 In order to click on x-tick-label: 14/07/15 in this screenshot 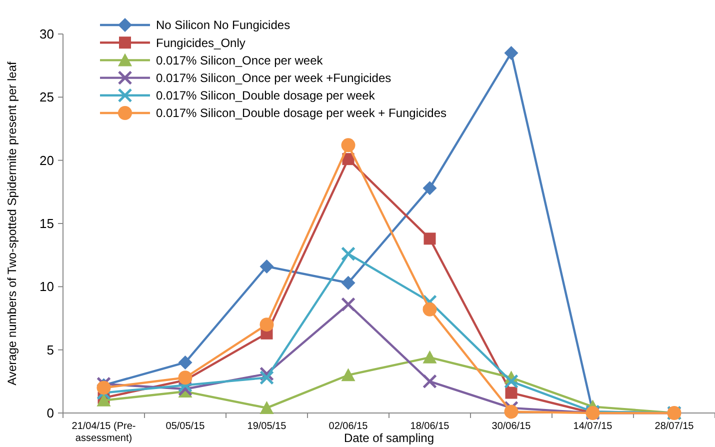, I will do `click(593, 426)`.